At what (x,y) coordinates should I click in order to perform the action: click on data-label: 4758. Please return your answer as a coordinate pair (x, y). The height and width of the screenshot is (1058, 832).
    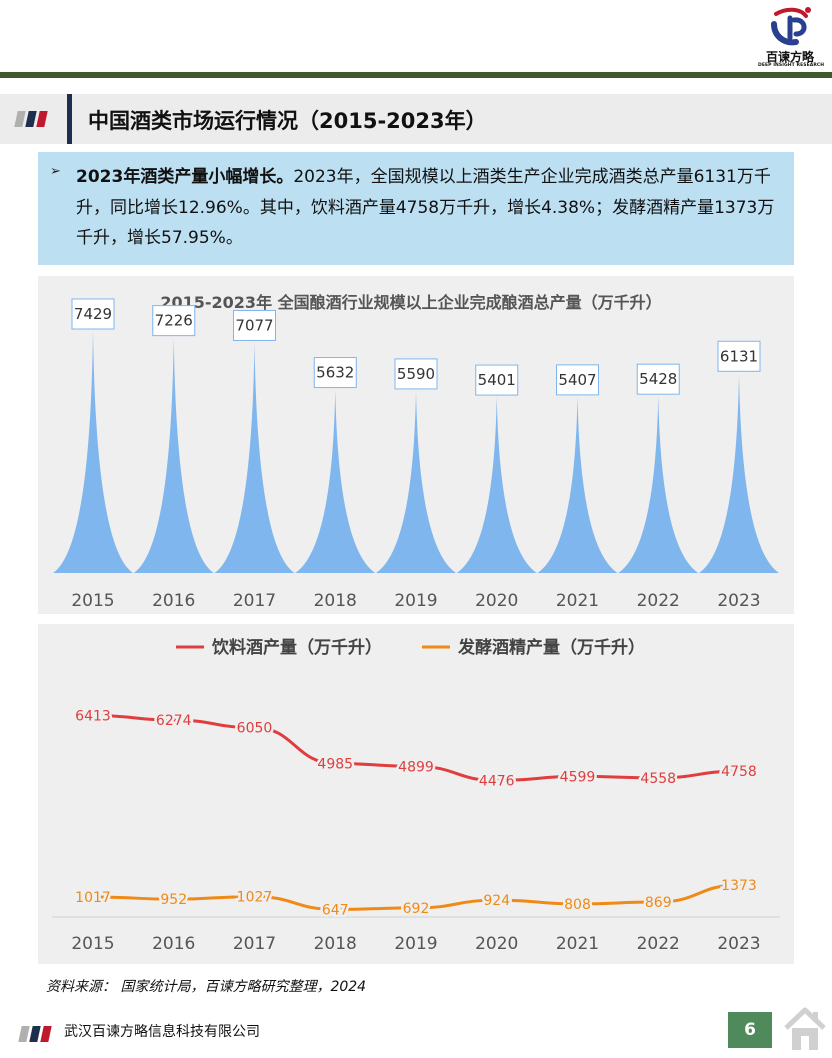
    Looking at the image, I should click on (739, 772).